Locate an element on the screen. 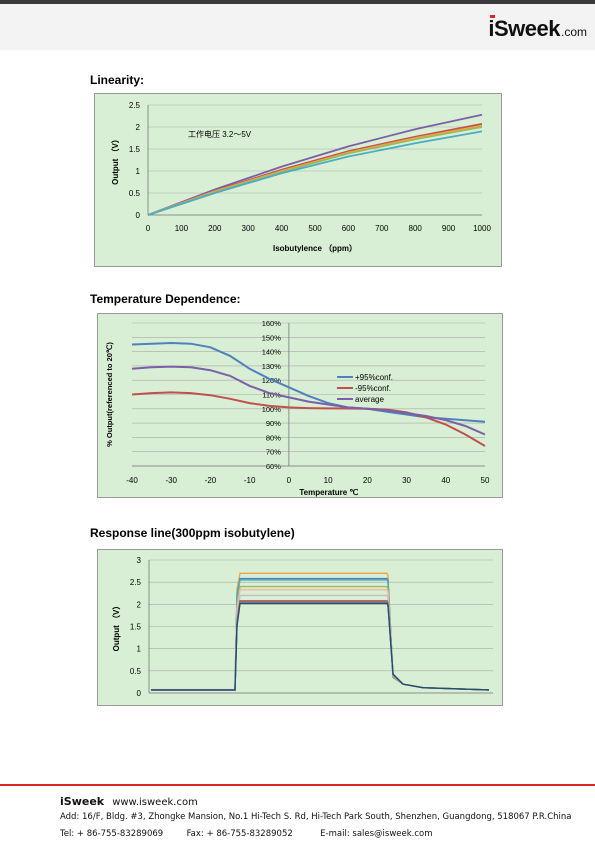 The height and width of the screenshot is (842, 595). legend-label: +95%conf. is located at coordinates (374, 377).